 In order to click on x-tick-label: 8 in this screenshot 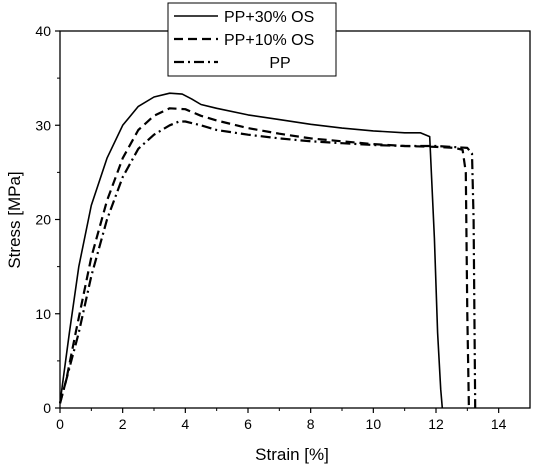, I will do `click(311, 424)`.